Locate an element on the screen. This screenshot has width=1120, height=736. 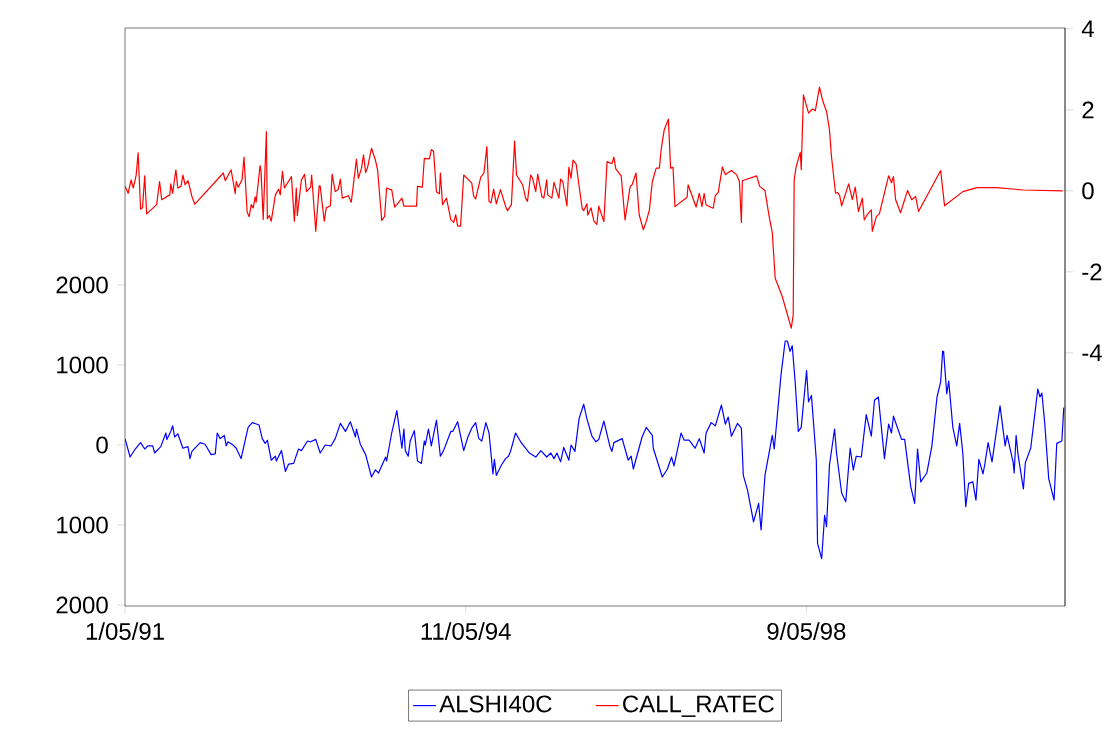
y-tick-label: 0 is located at coordinates (102, 445).